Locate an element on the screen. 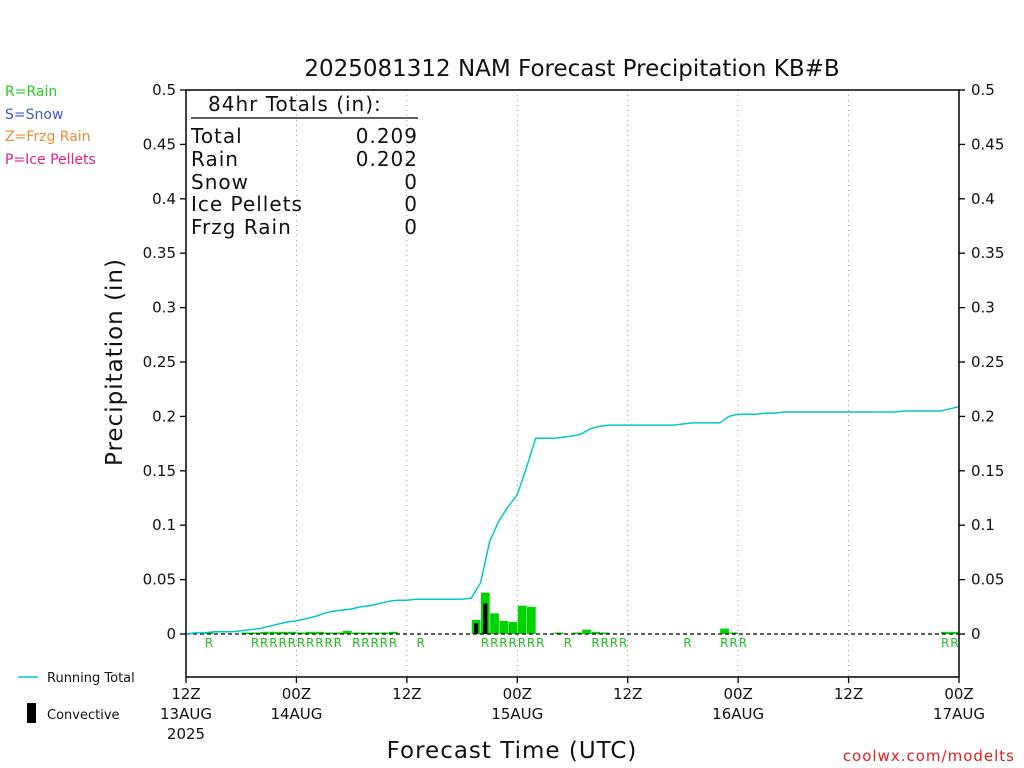 This screenshot has height=768, width=1024. totals-value-snow: 0 is located at coordinates (411, 182).